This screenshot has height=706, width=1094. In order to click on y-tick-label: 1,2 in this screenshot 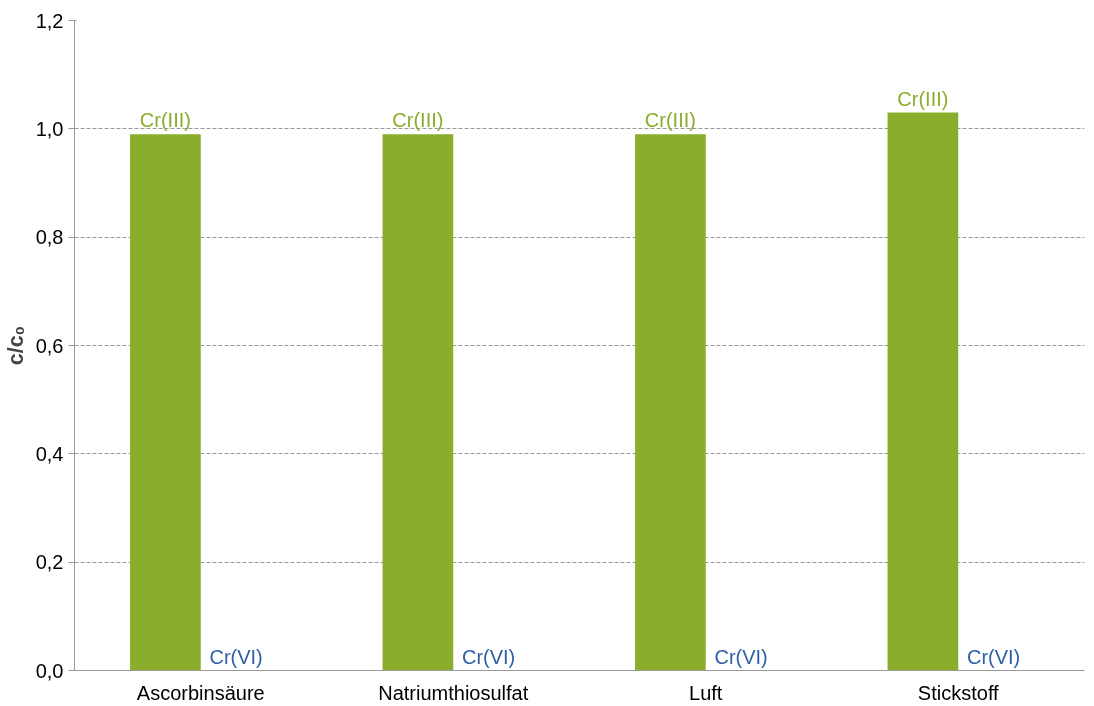, I will do `click(49, 20)`.